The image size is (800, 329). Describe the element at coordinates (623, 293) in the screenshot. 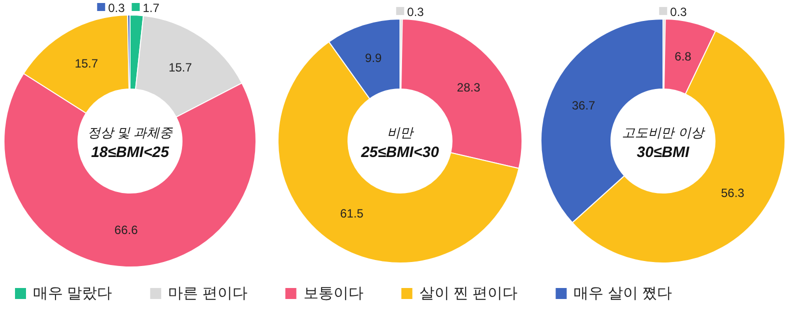

I see `legend-label: 매우 살이 쪘다` at that location.